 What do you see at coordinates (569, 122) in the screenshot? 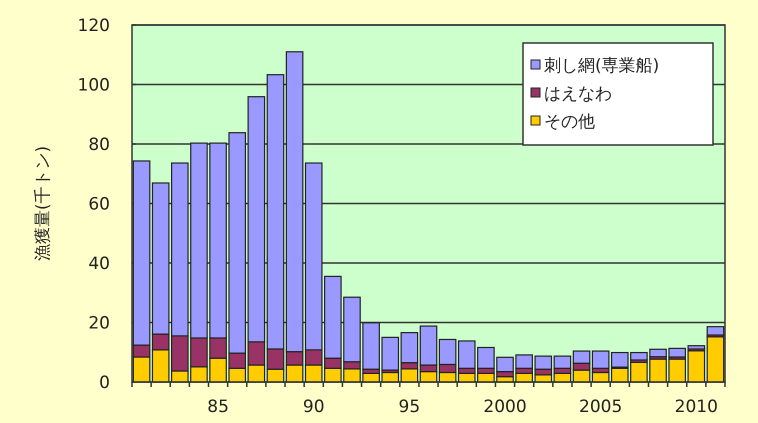
I see `legend-label: その他` at bounding box center [569, 122].